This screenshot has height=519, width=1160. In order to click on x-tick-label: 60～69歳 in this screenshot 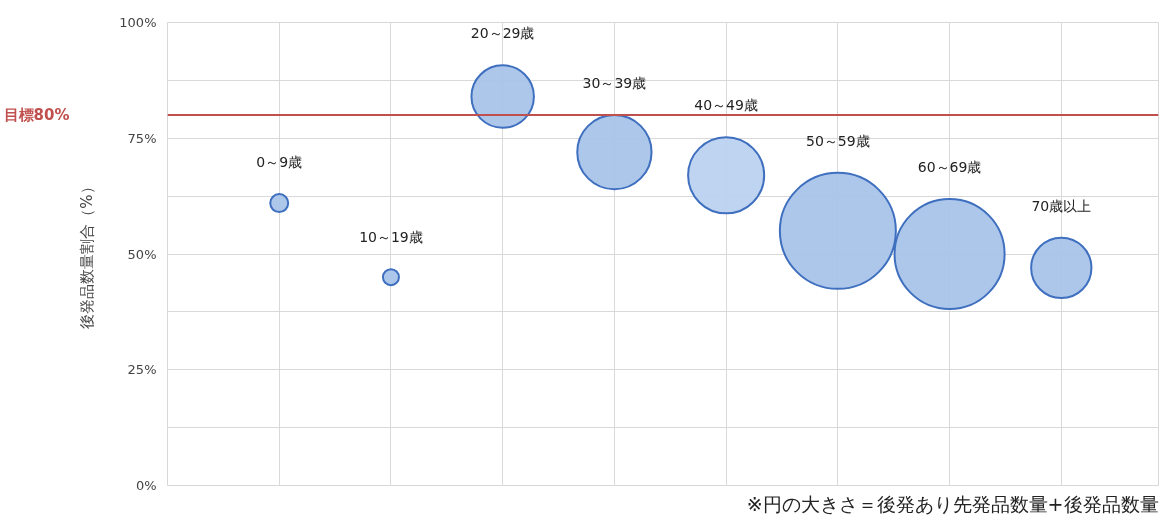, I will do `click(949, 166)`.